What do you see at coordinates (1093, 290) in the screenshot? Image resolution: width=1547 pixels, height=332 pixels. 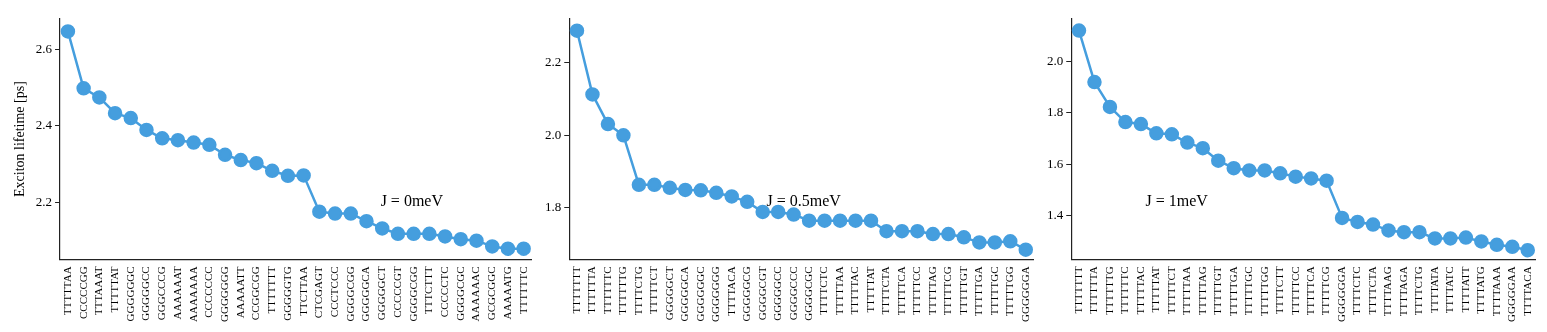 I see `x-tick-label: TTTTTTA` at bounding box center [1093, 290].